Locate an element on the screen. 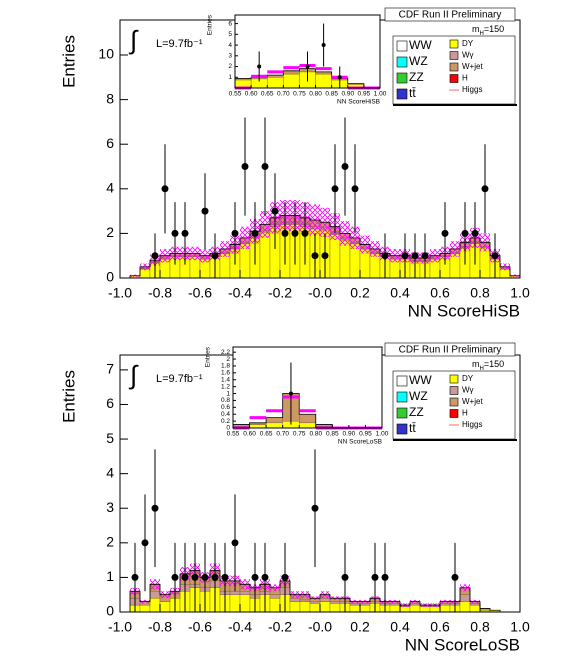  y-tick-label: 4 is located at coordinates (230, 45).